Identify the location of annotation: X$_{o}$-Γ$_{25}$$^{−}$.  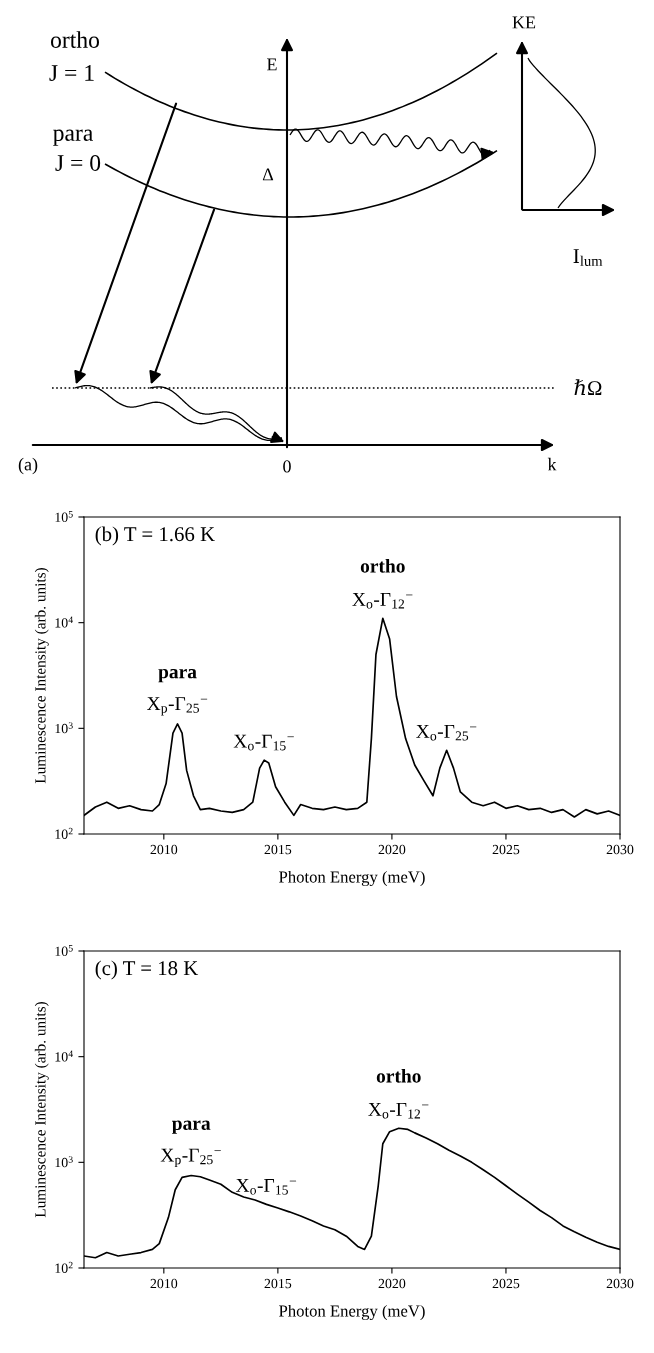
(446, 732).